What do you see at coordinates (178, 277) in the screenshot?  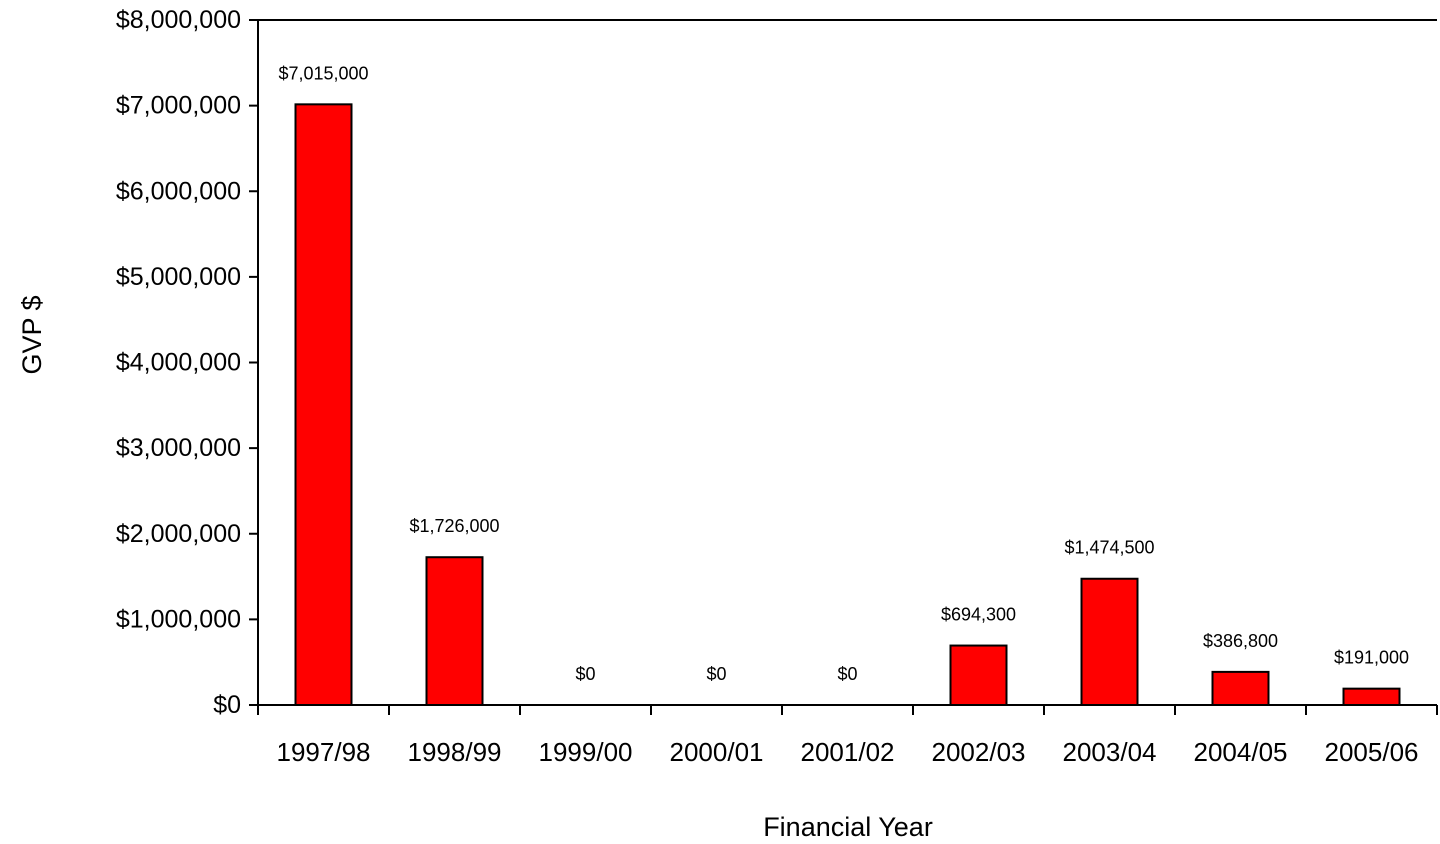 I see `y-tick-label: $5,000,000` at bounding box center [178, 277].